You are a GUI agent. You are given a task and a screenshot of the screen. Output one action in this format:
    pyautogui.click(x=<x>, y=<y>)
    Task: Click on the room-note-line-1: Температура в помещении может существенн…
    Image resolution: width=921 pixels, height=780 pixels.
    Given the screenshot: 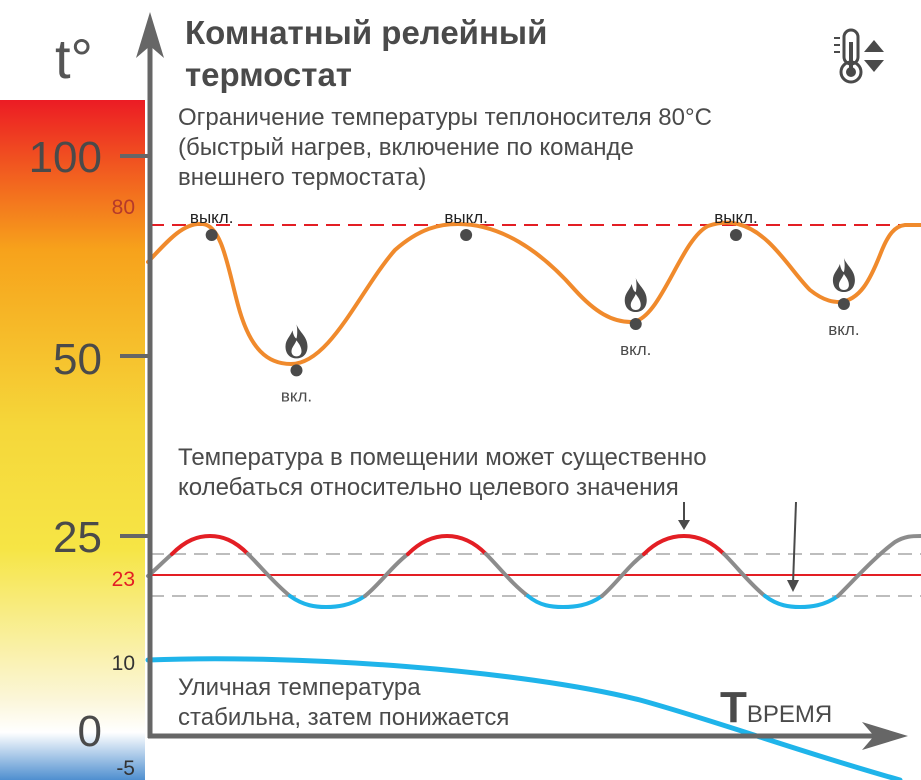 What is the action you would take?
    pyautogui.click(x=442, y=457)
    